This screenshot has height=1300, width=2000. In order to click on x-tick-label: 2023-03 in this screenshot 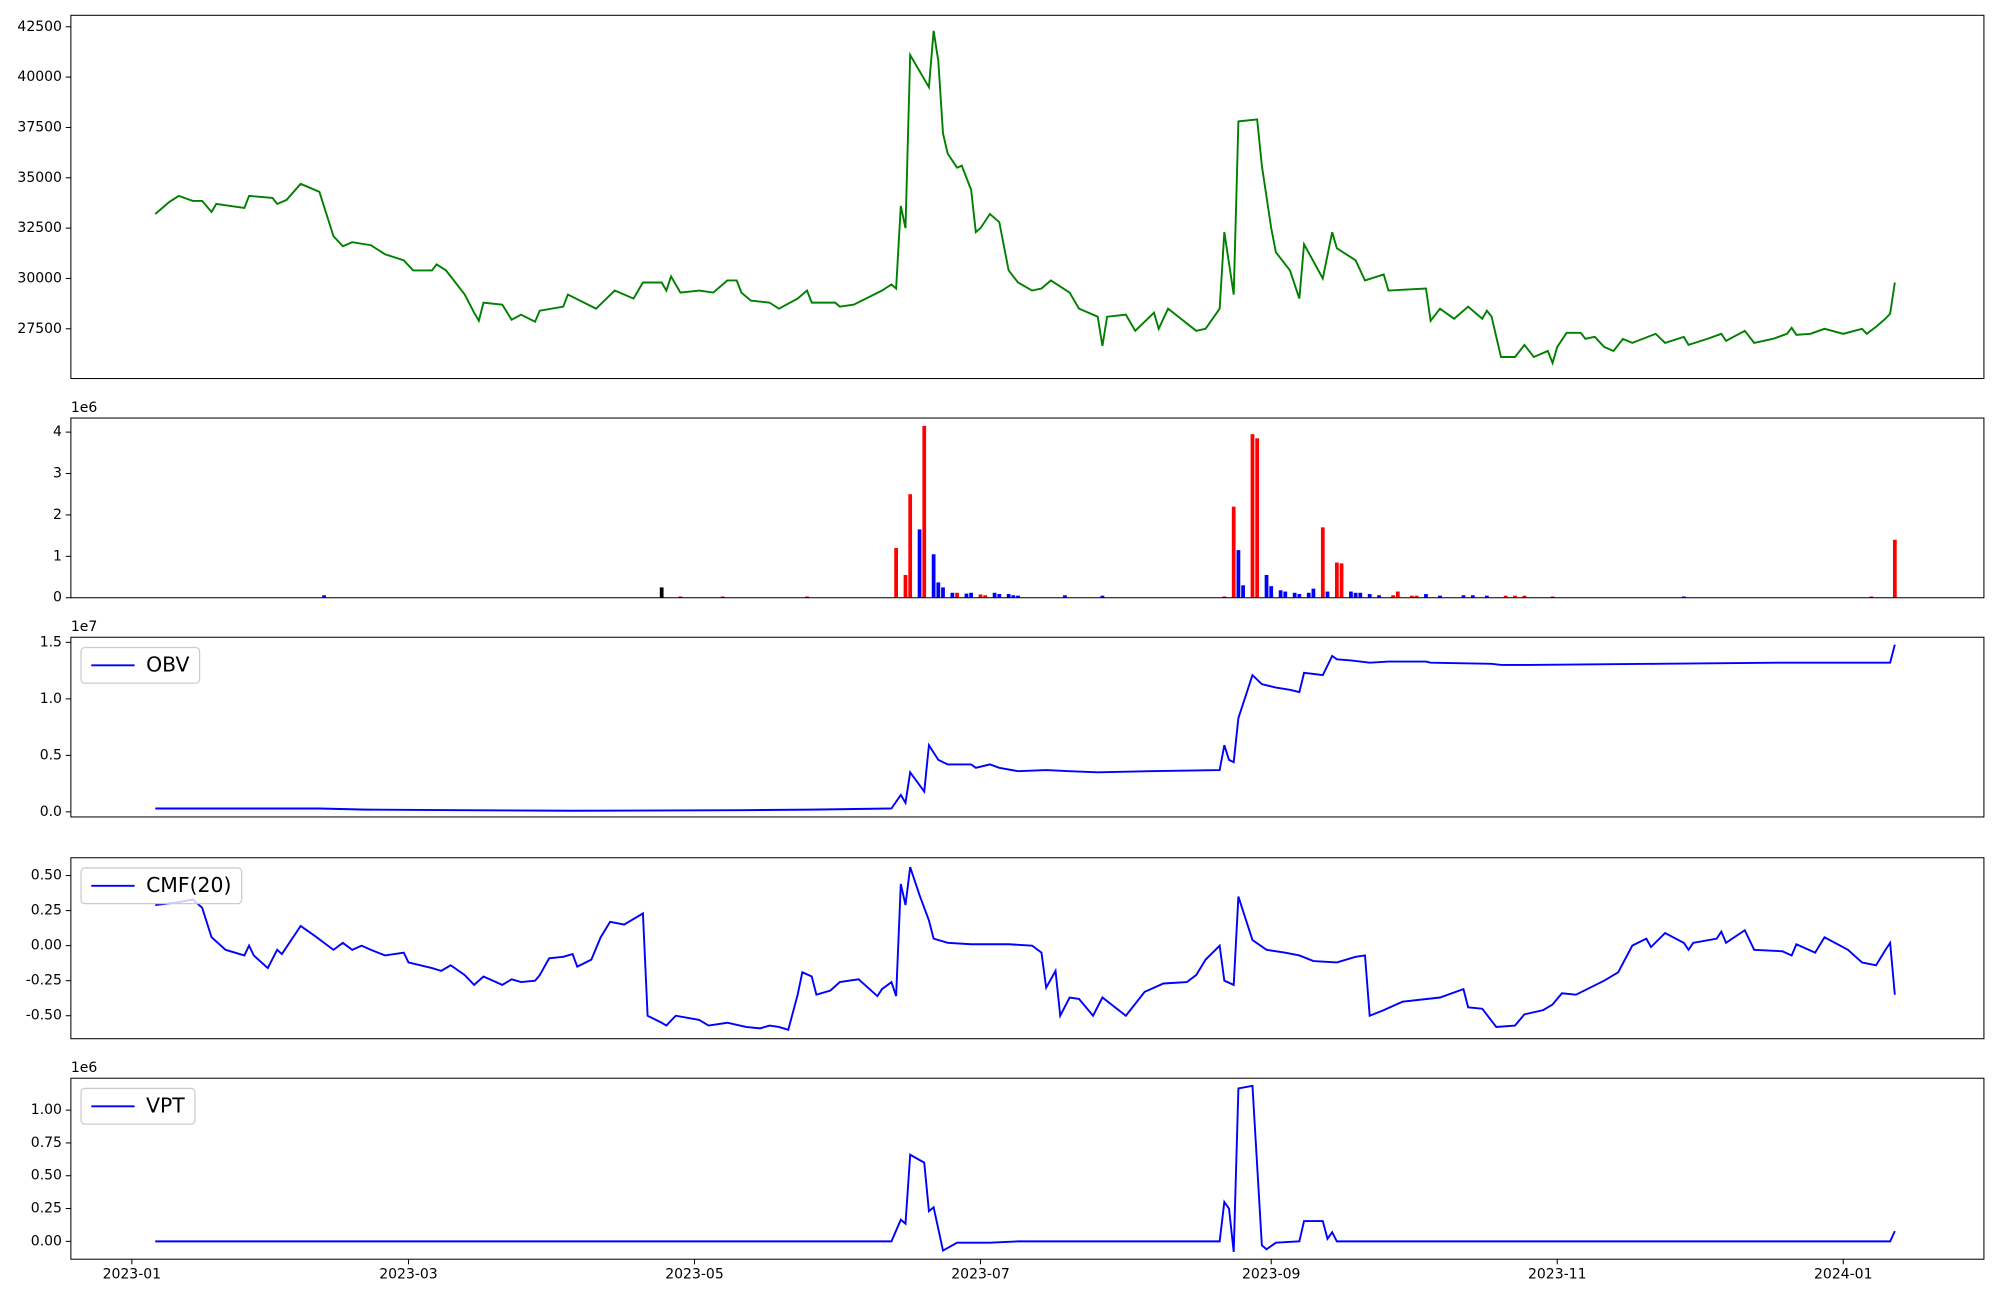, I will do `click(408, 1275)`.